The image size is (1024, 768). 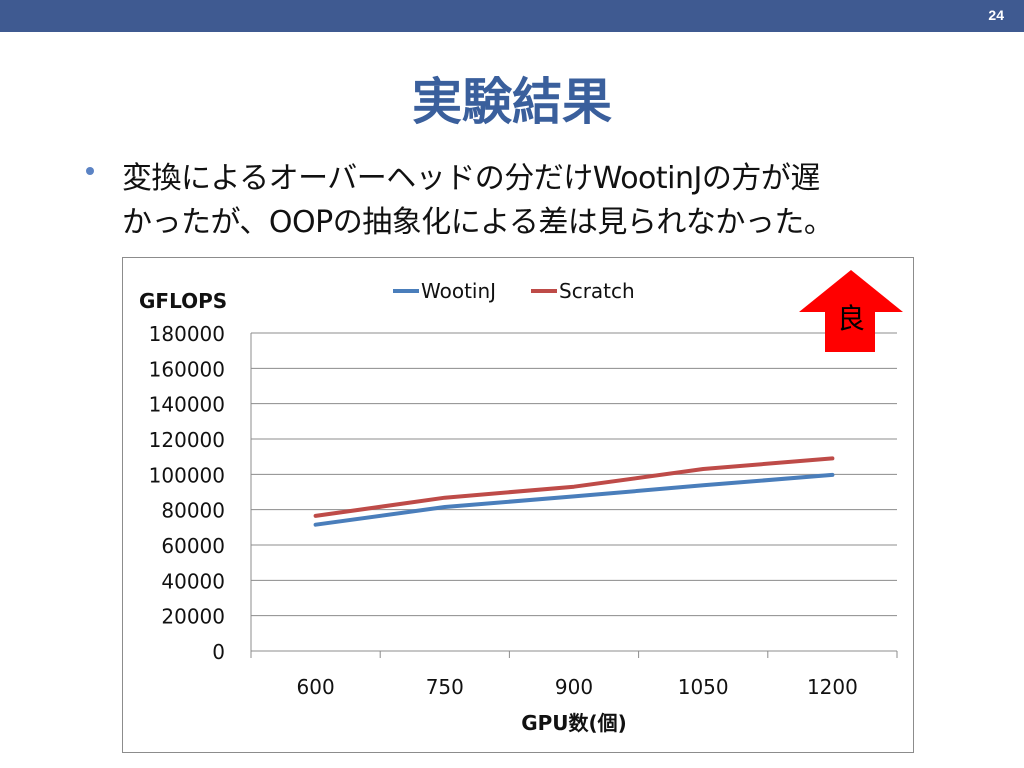 I want to click on bullet-line-2: かったが、OOPの抽象化による差は見られなかった。, so click(x=478, y=222).